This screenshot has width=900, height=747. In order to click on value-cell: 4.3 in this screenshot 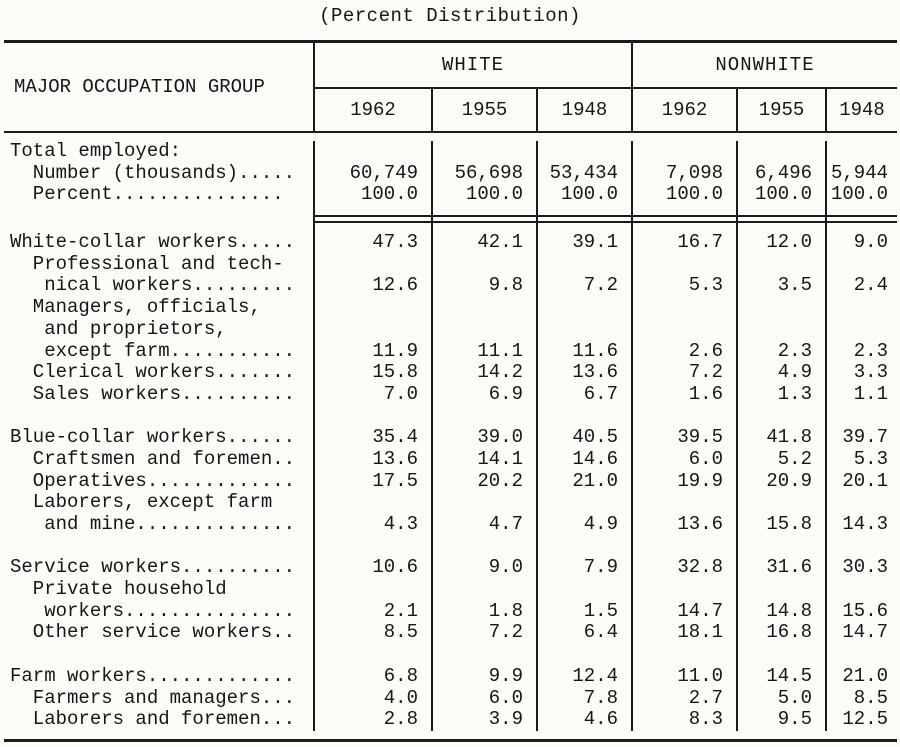, I will do `click(374, 524)`.